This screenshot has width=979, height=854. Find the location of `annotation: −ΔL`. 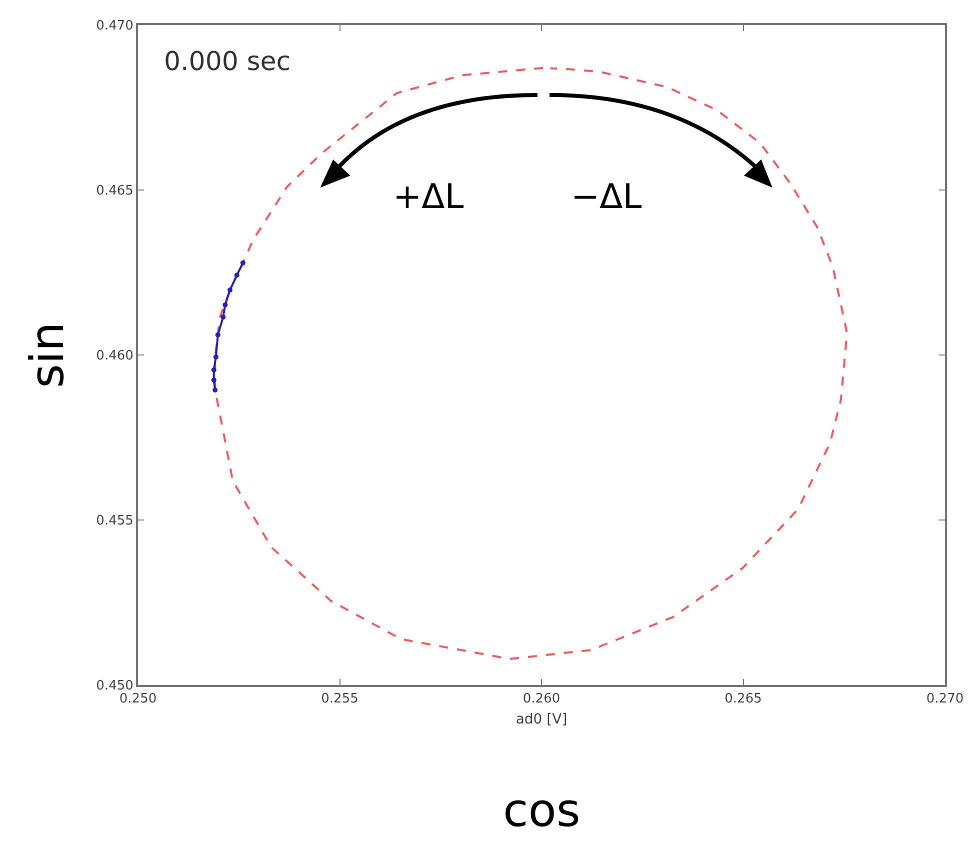

annotation: −ΔL is located at coordinates (606, 197).